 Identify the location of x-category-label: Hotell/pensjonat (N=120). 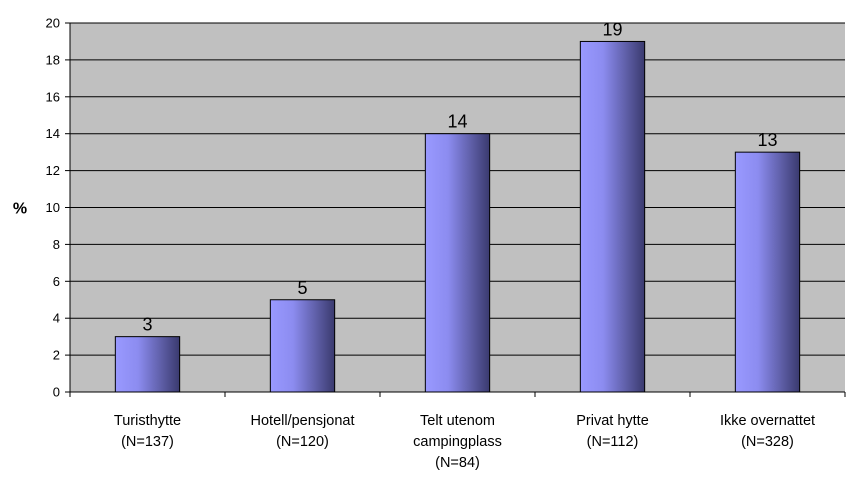
(303, 431).